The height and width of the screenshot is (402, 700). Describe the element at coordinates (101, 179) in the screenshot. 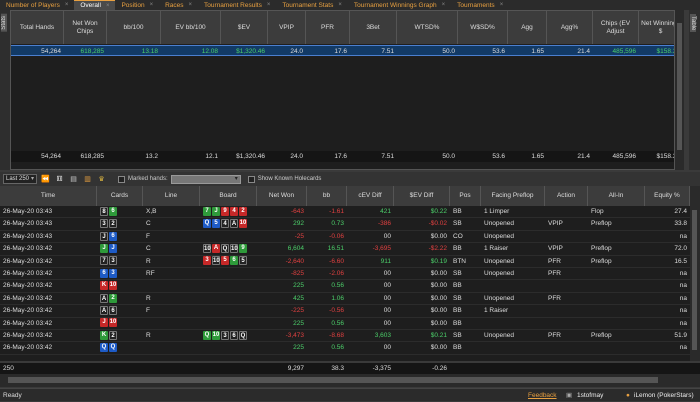

I see `trophy-icon: ♛` at that location.